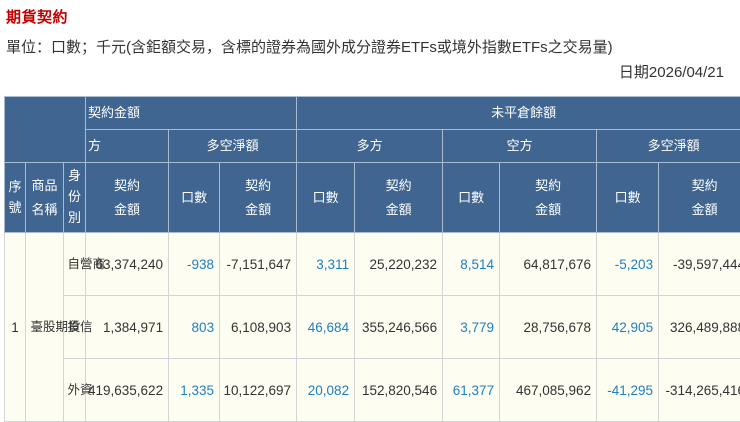 The height and width of the screenshot is (422, 740). I want to click on oi-long-lots: 46,684, so click(326, 327).